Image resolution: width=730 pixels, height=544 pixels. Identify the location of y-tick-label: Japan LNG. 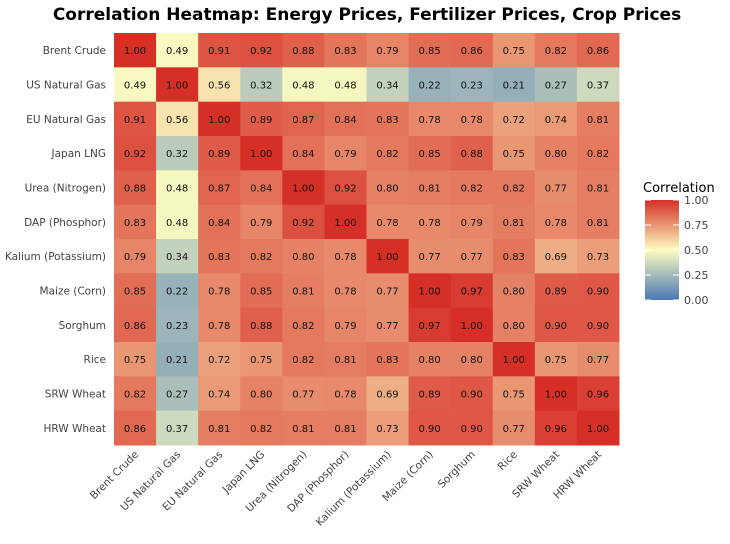
(78, 154).